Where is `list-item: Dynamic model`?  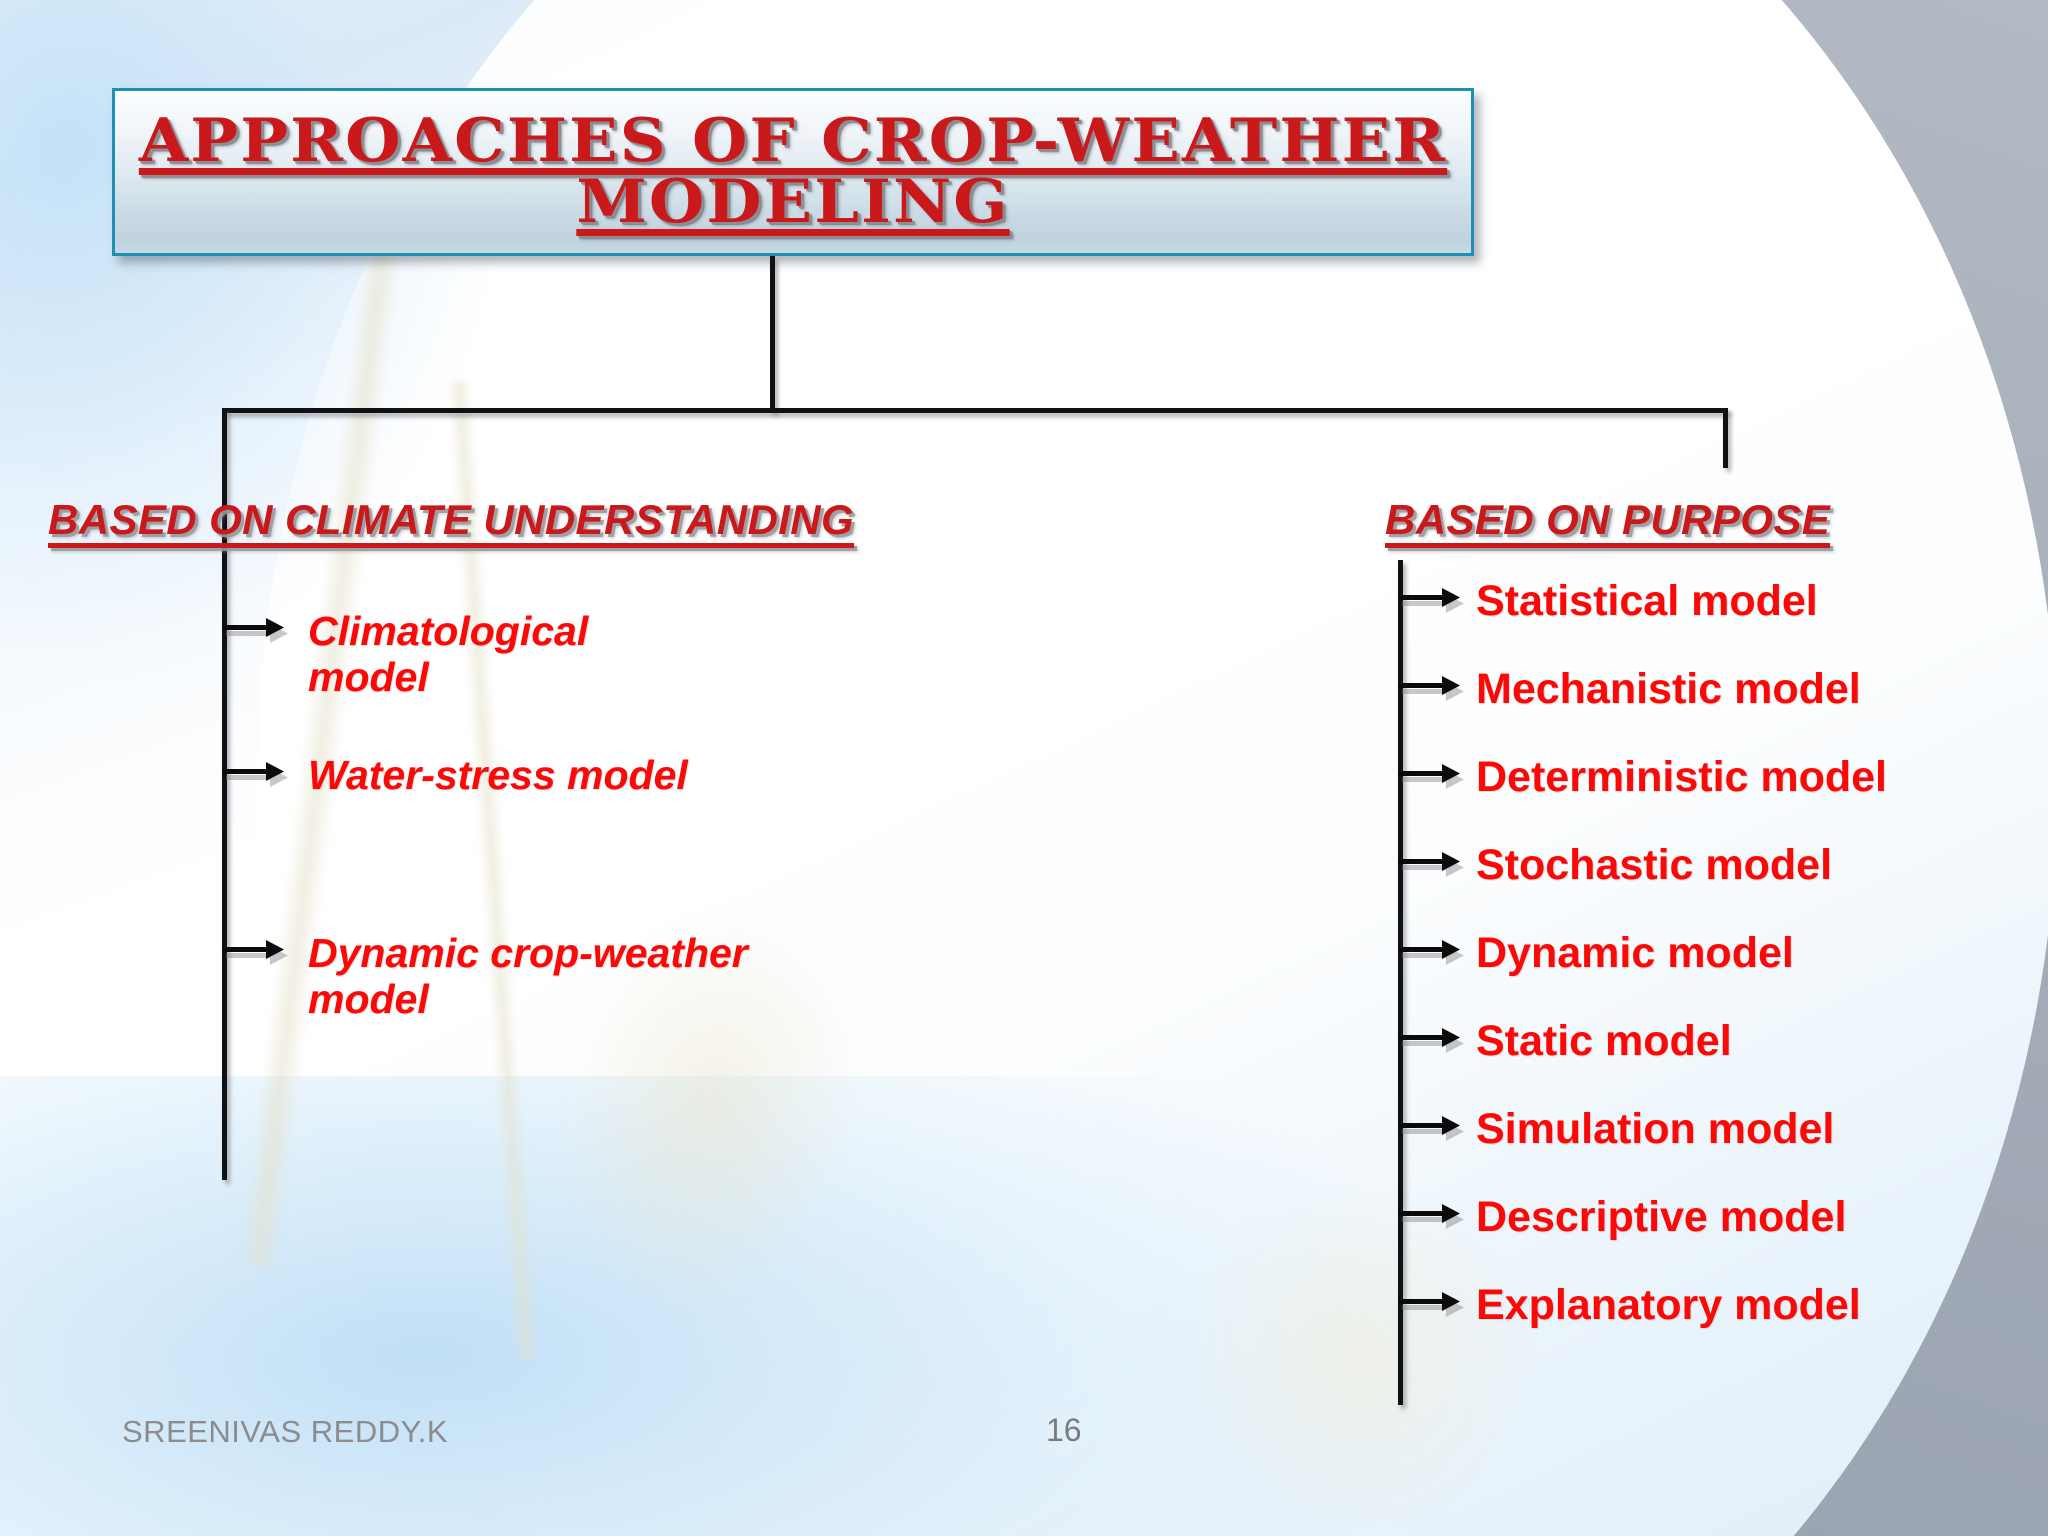
list-item: Dynamic model is located at coordinates (1596, 953).